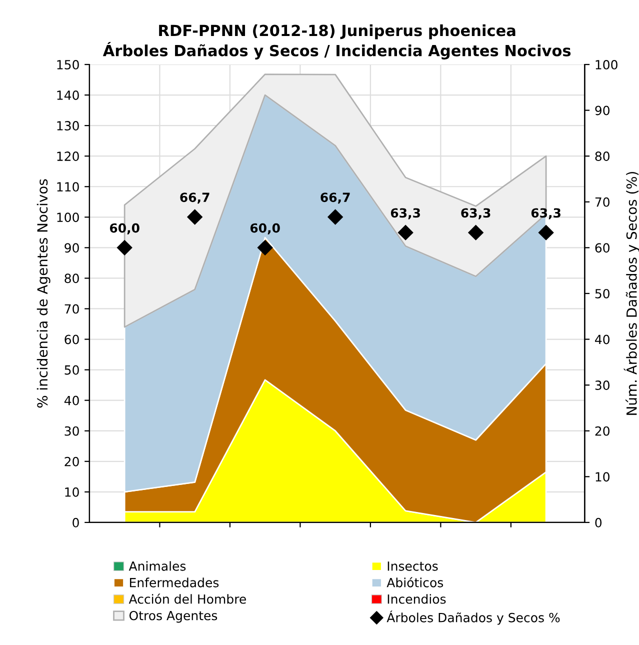 This screenshot has width=639, height=645. I want to click on y-tick-label: 140, so click(68, 95).